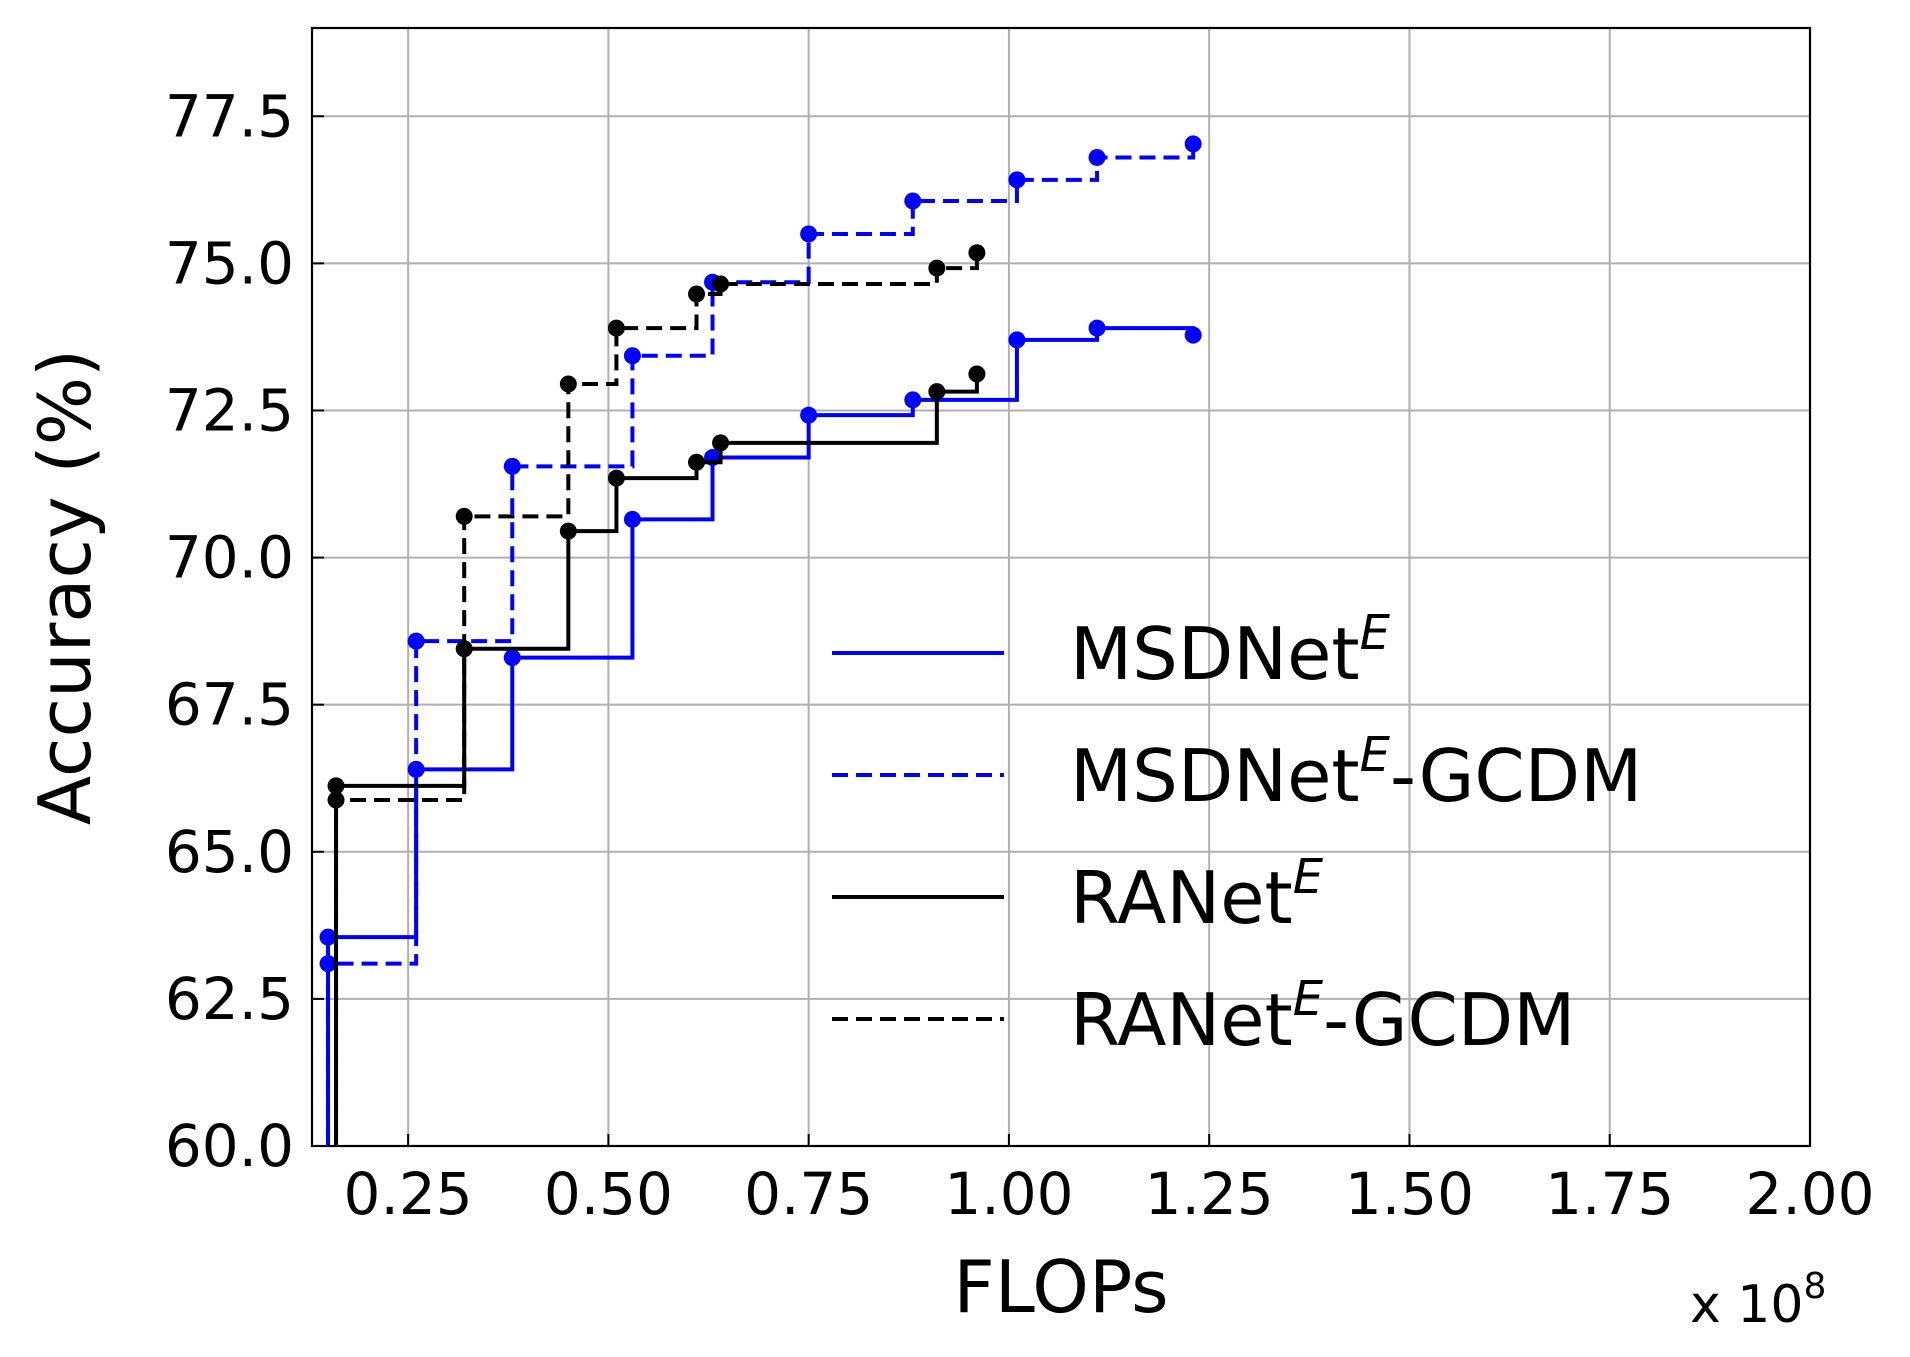  Describe the element at coordinates (1758, 1300) in the screenshot. I see `x-multiplier-label: x 108` at that location.